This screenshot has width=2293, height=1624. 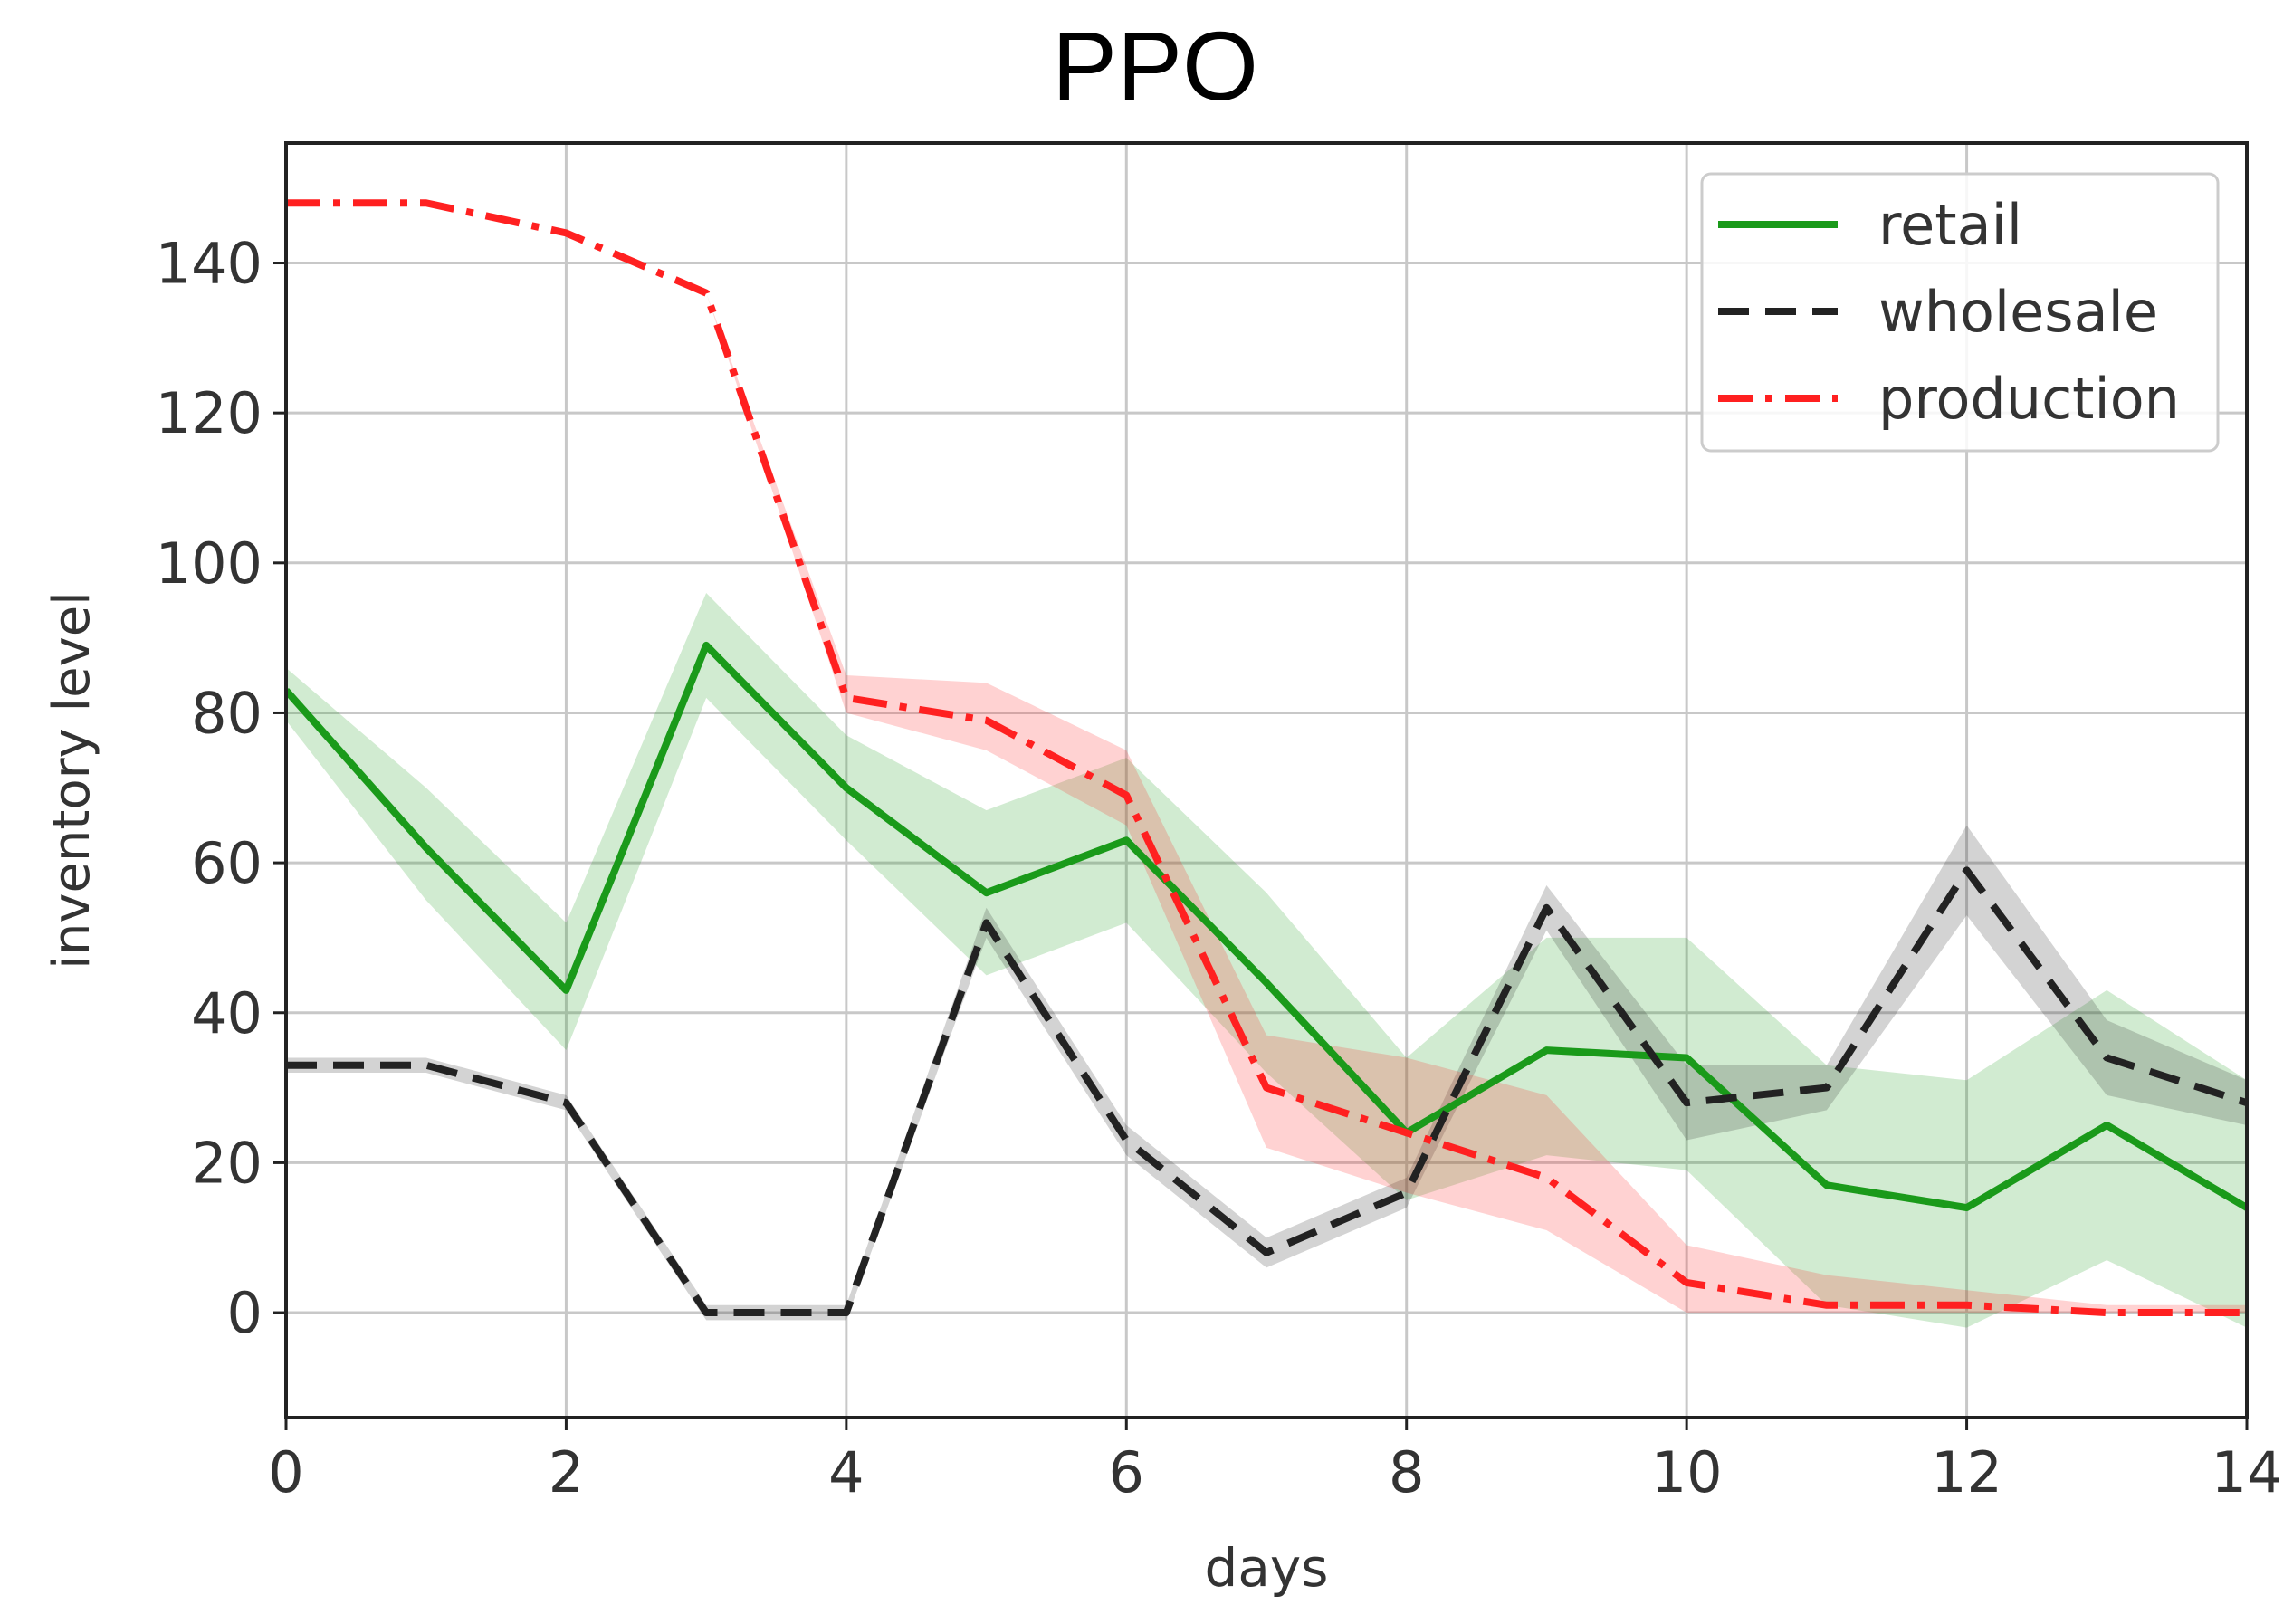 What do you see at coordinates (72, 780) in the screenshot?
I see `y-axis-label: inventory level` at bounding box center [72, 780].